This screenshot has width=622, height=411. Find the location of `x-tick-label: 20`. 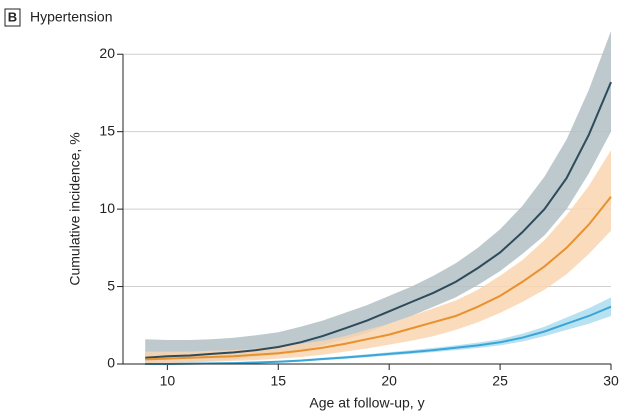

x-tick-label: 20 is located at coordinates (389, 381).